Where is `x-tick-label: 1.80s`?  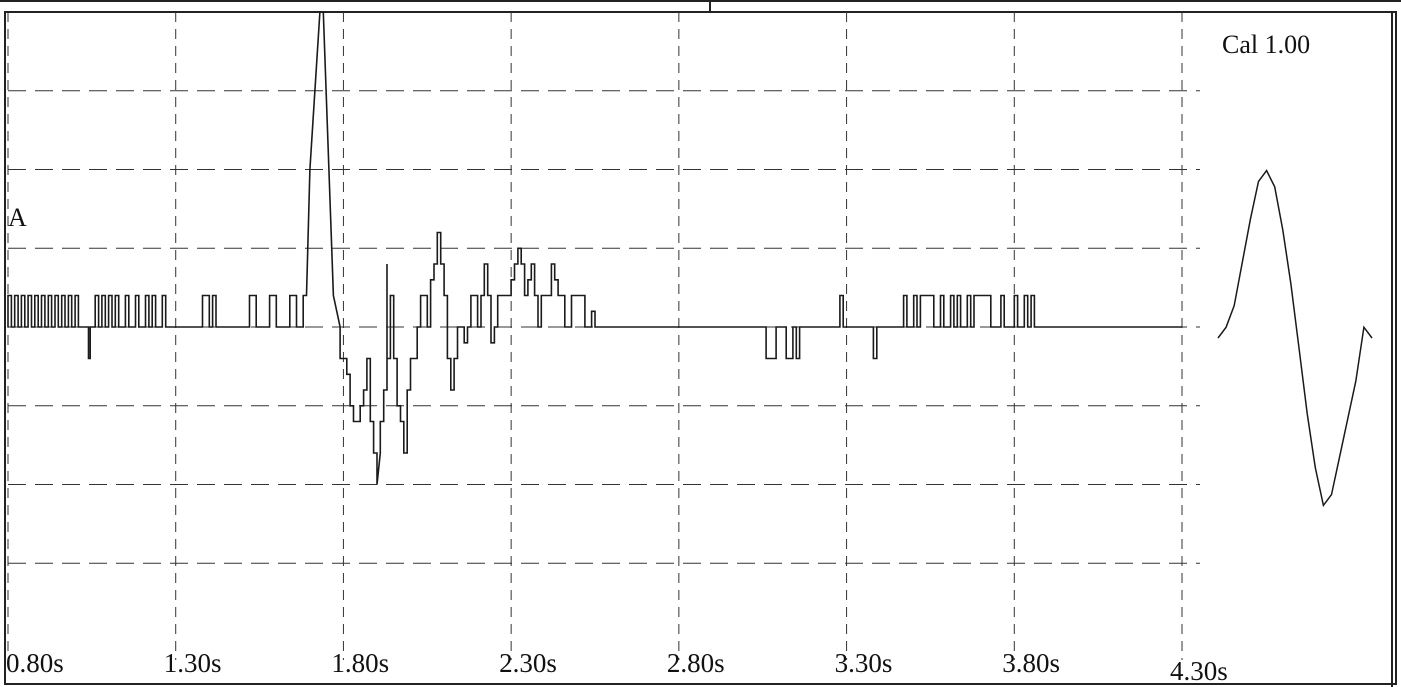 x-tick-label: 1.80s is located at coordinates (360, 663).